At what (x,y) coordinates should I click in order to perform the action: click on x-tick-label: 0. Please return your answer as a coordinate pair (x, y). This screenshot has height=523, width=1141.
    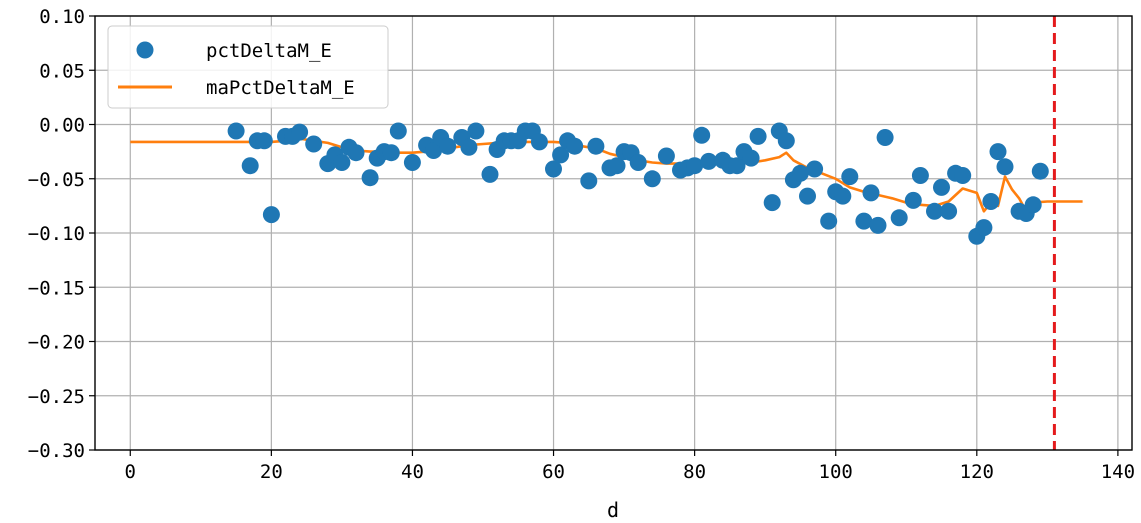
    Looking at the image, I should click on (130, 472).